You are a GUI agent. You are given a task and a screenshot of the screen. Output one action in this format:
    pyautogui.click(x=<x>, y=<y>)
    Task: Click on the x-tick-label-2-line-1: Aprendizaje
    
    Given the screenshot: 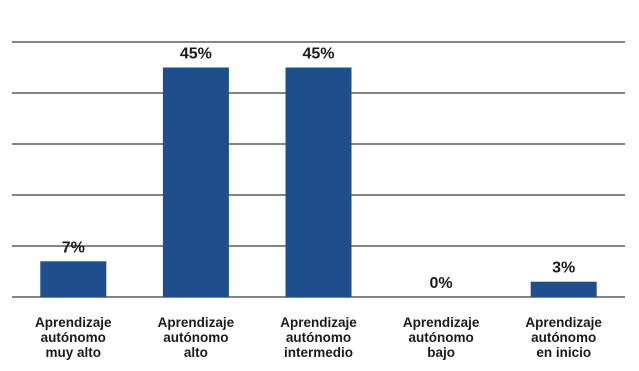 What is the action you would take?
    pyautogui.click(x=196, y=322)
    